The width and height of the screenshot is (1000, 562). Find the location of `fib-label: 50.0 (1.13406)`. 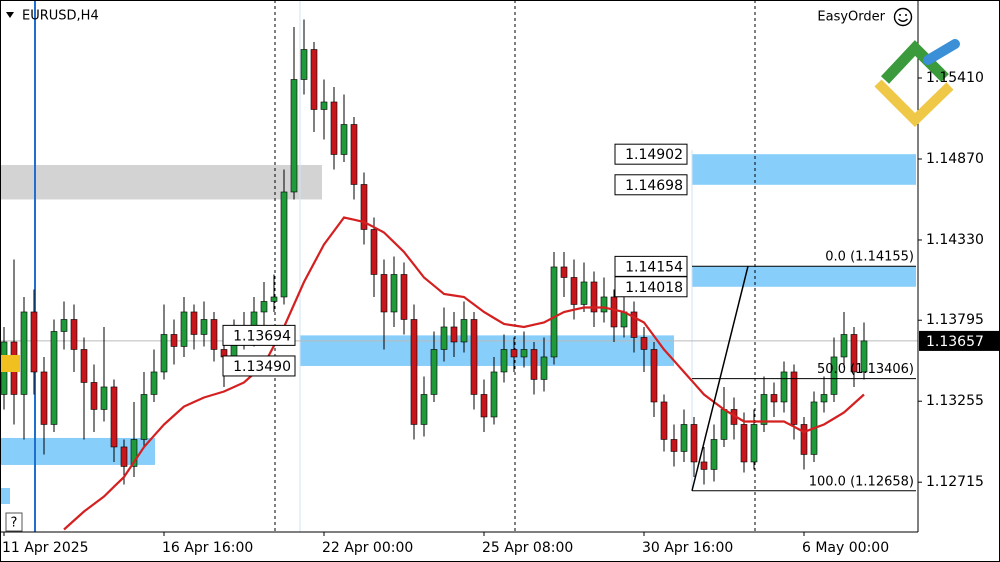

fib-label: 50.0 (1.13406) is located at coordinates (865, 369).